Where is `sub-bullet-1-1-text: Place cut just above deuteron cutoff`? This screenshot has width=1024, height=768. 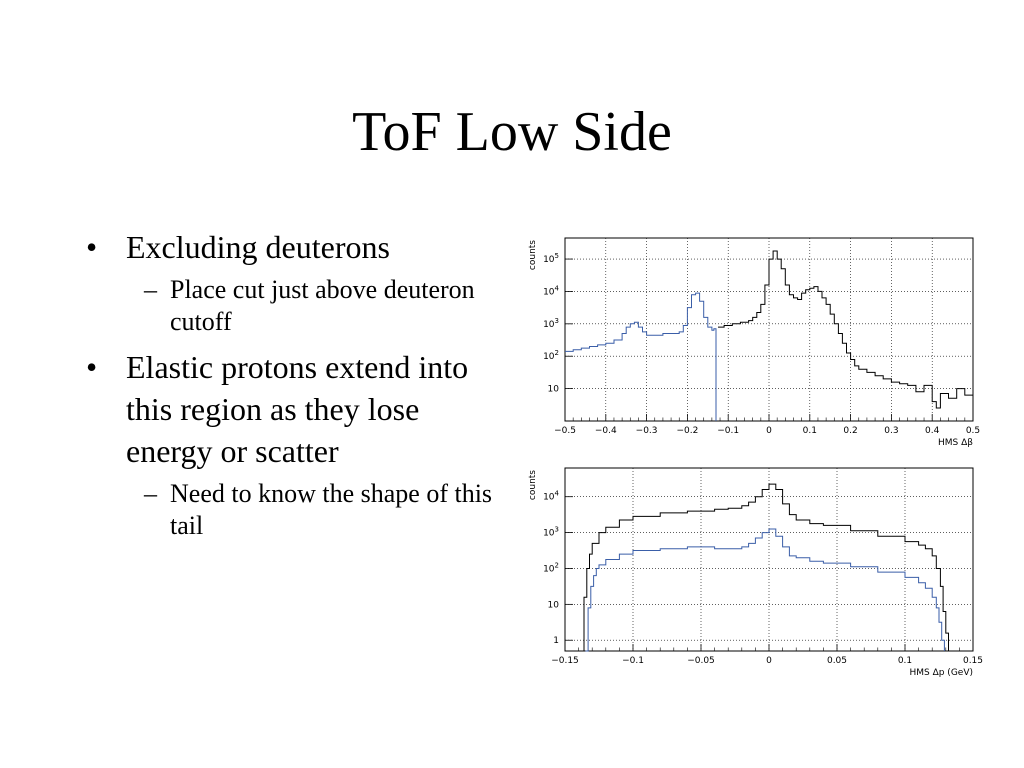 sub-bullet-1-1-text: Place cut just above deuteron cutoff is located at coordinates (322, 305).